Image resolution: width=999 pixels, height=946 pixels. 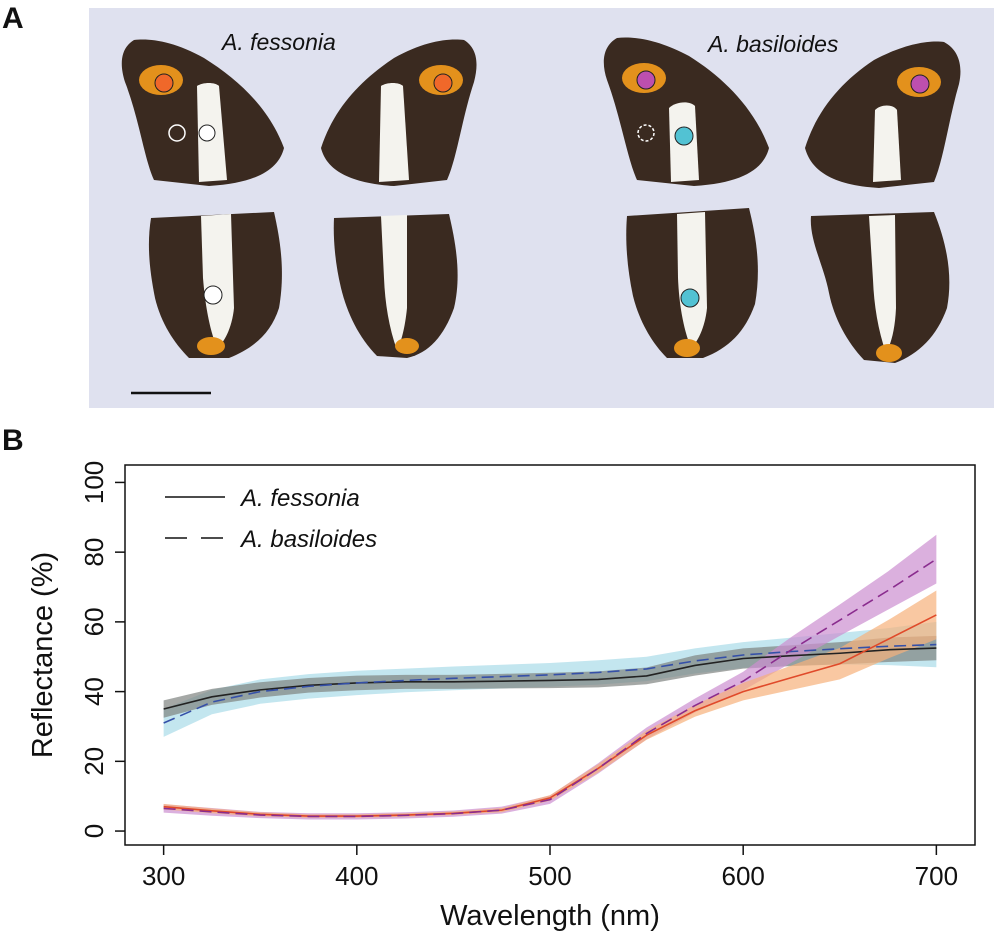 What do you see at coordinates (742, 876) in the screenshot?
I see `x-tick-label: 600` at bounding box center [742, 876].